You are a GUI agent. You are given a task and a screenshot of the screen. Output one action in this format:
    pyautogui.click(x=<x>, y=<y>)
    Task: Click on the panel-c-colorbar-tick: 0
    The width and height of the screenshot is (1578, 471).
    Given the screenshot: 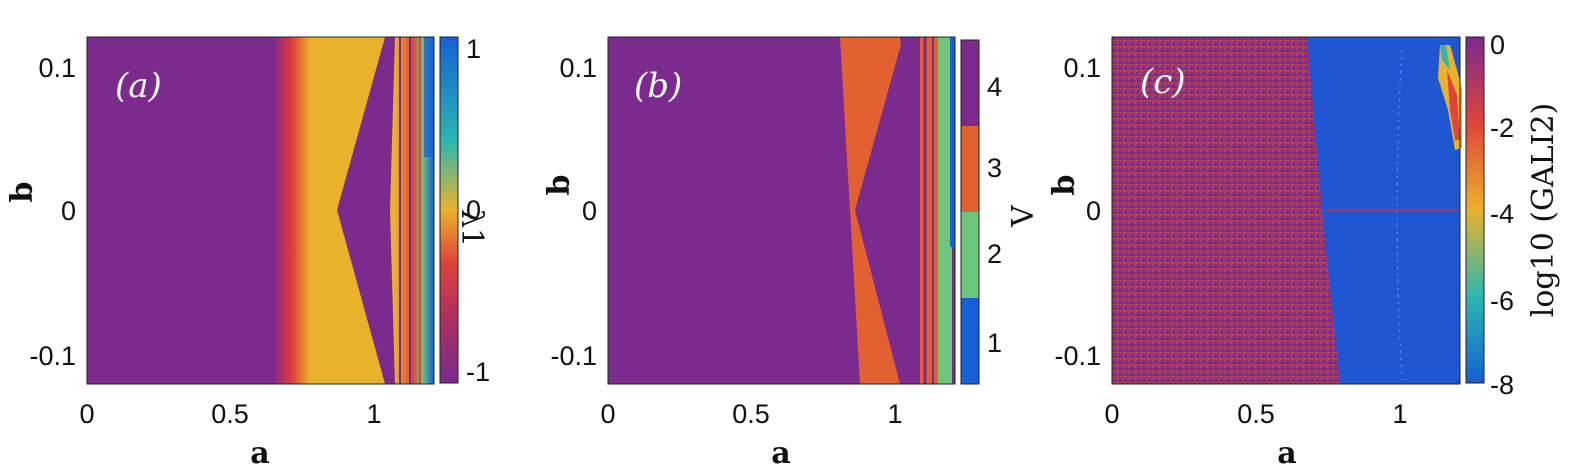 What is the action you would take?
    pyautogui.click(x=1497, y=45)
    